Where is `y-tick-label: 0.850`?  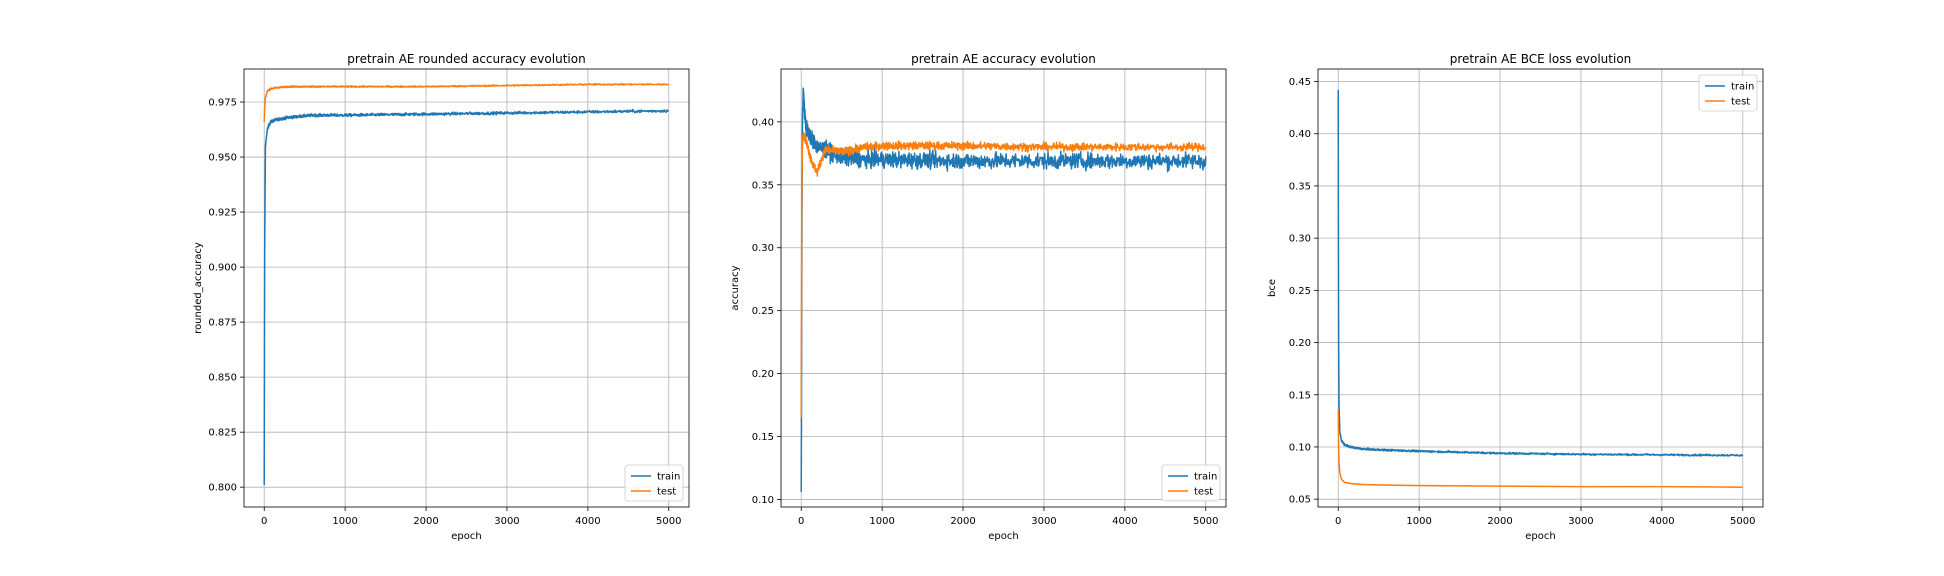 y-tick-label: 0.850 is located at coordinates (222, 378).